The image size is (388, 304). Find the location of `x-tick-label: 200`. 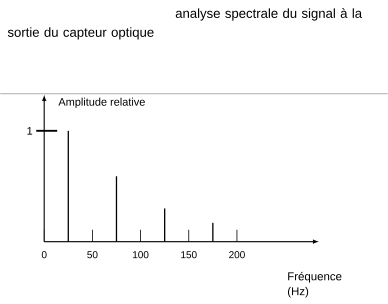

x-tick-label: 200 is located at coordinates (237, 254).